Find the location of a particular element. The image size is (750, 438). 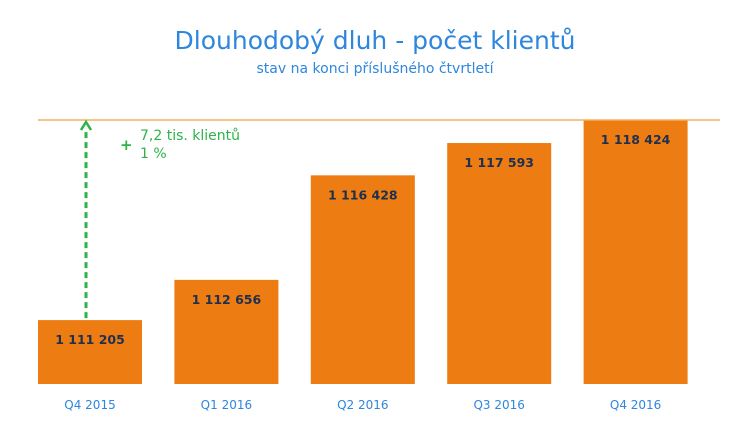

bar-value-label: 1 117 593 is located at coordinates (499, 162).